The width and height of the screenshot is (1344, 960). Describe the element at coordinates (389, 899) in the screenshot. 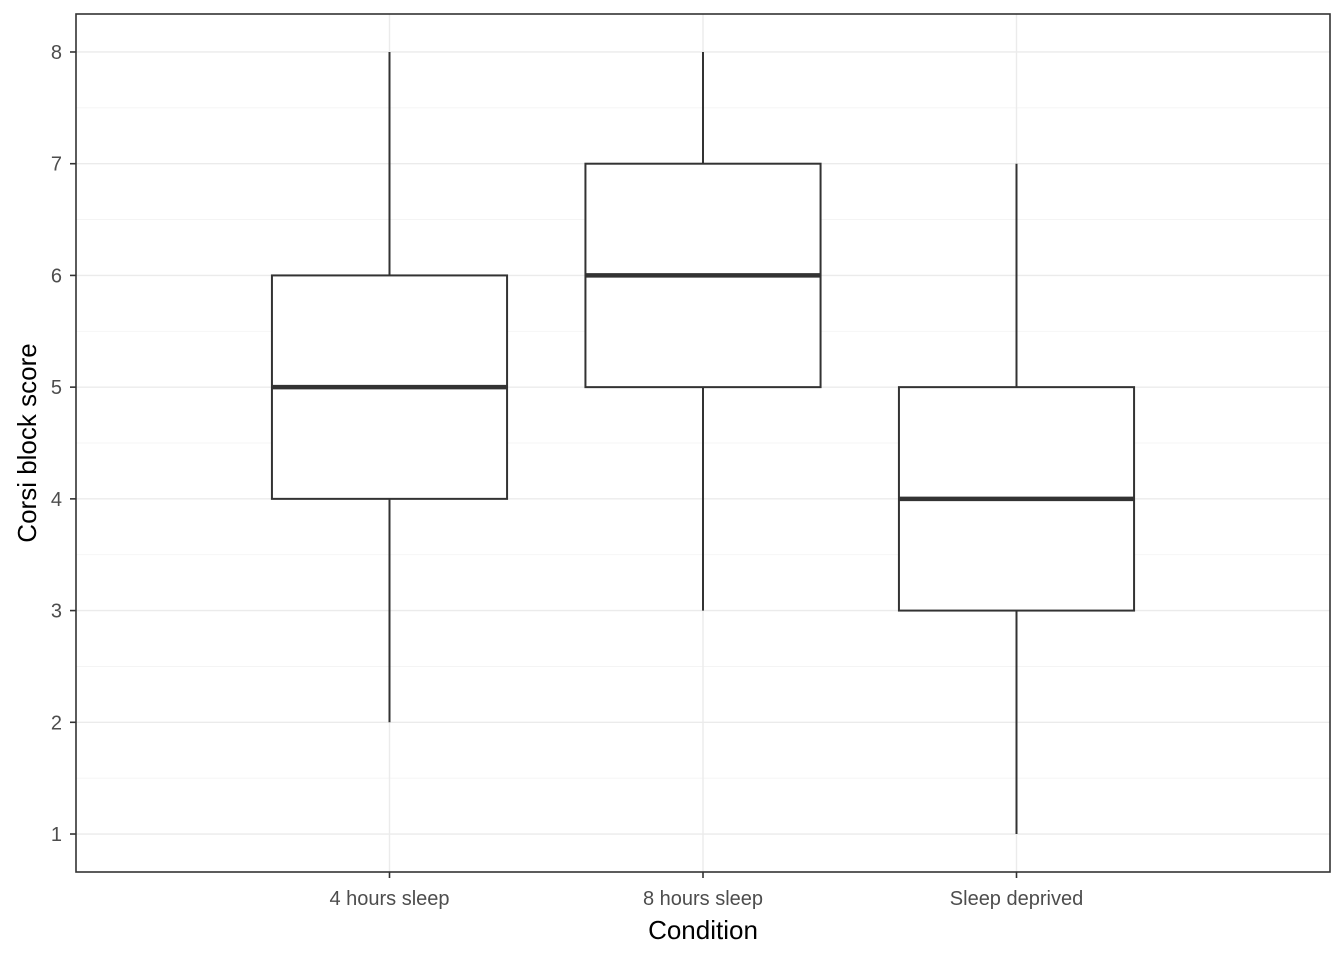

I see `x-tick-label: 4 hours sleep` at that location.